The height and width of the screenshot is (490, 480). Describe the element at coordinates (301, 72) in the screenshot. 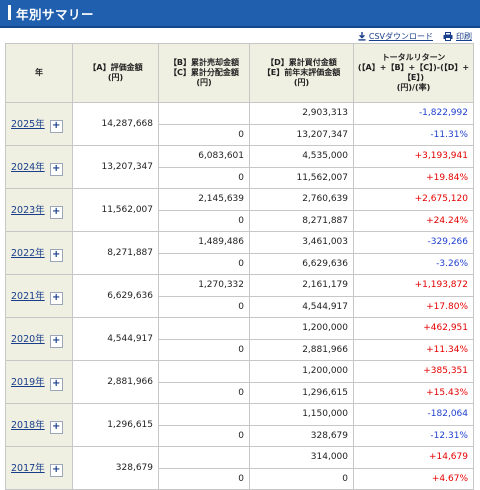

I see `header-e-line: 【E】前年末評価金額` at that location.